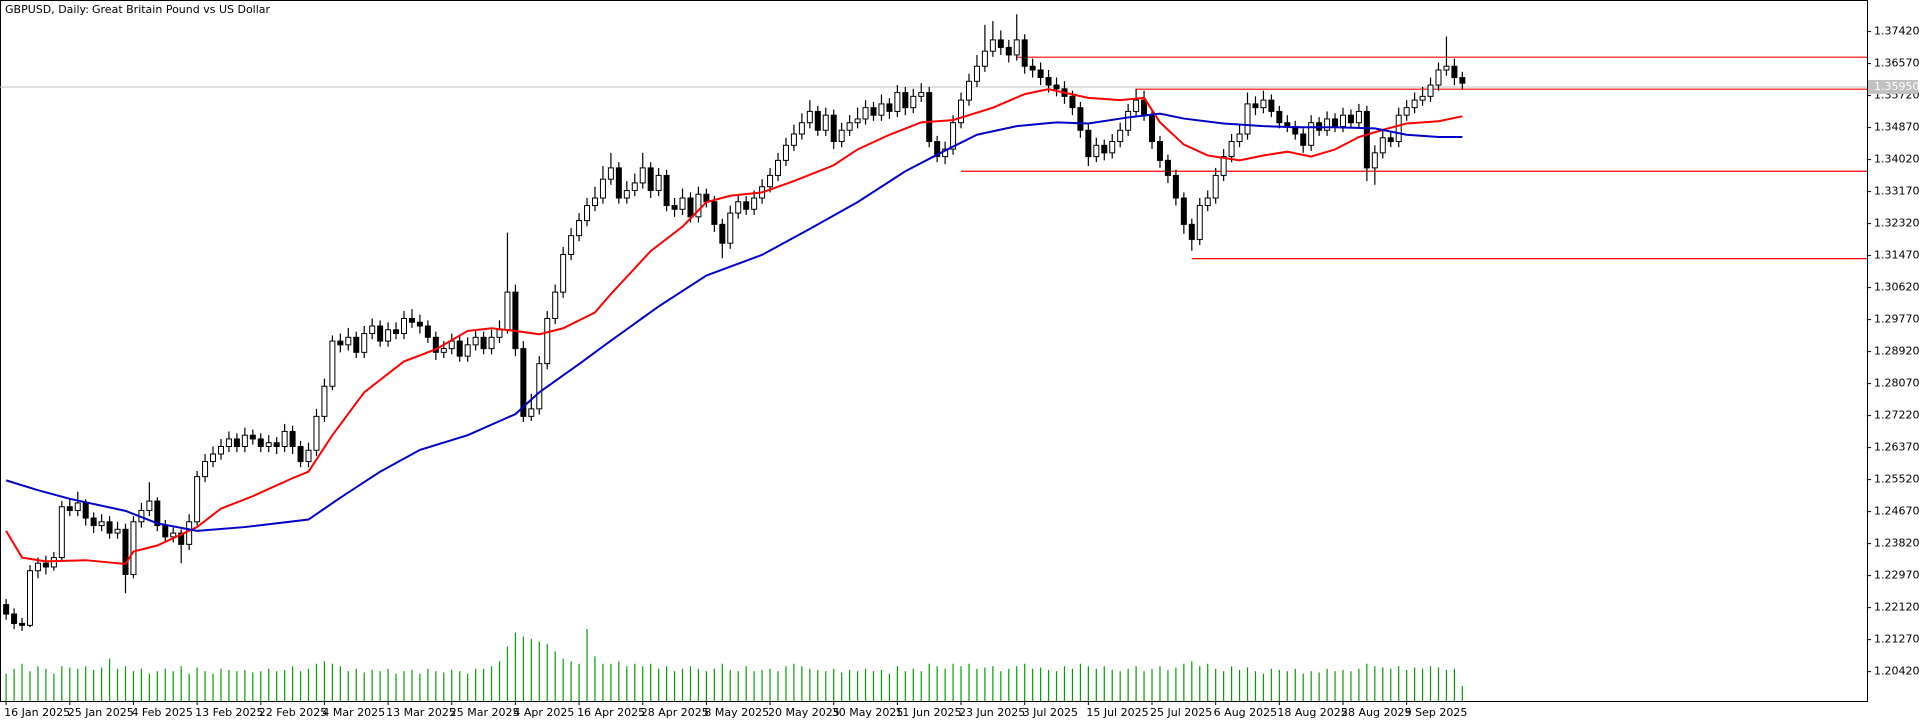 This screenshot has height=724, width=1920. Describe the element at coordinates (1897, 575) in the screenshot. I see `y-tick-label: 1.22970` at that location.